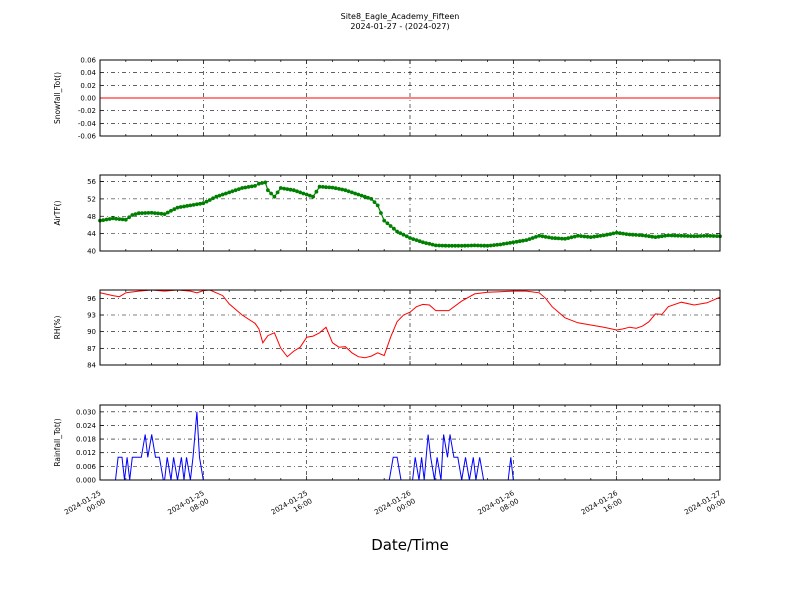 The height and width of the screenshot is (600, 800). What do you see at coordinates (86, 453) in the screenshot?
I see `y-tick-label: 0.012` at bounding box center [86, 453].